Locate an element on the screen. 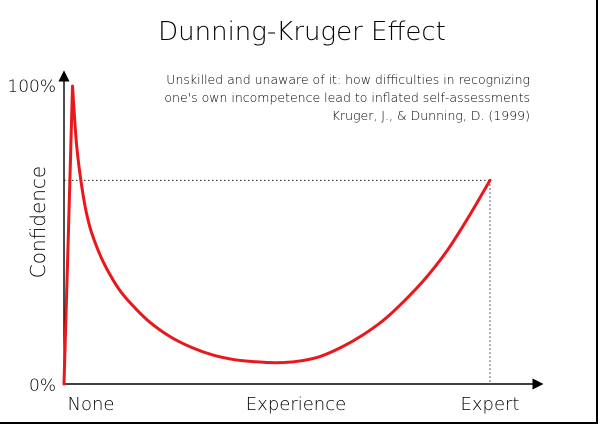 The height and width of the screenshot is (427, 601). y-tick-max: 100% is located at coordinates (31, 87).